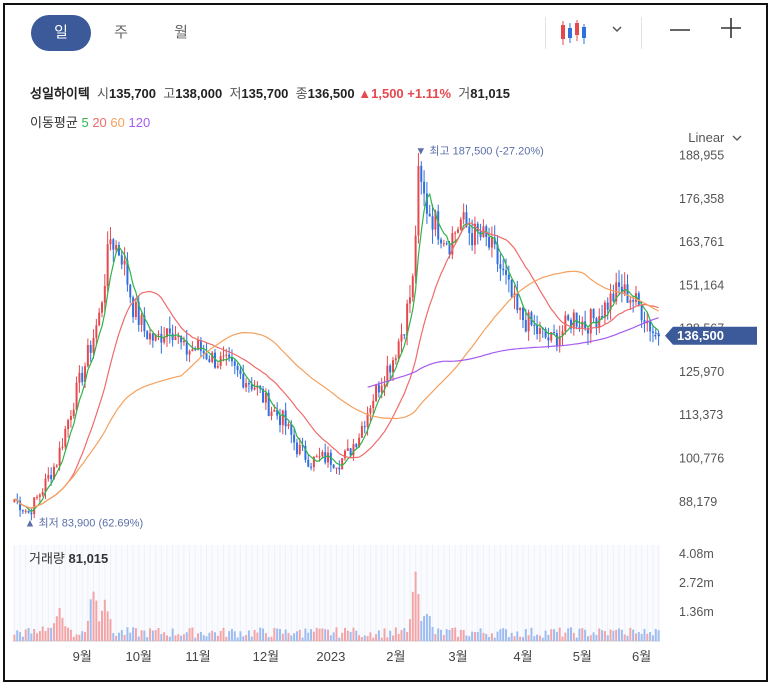  I want to click on tab-daily: 일, so click(61, 33).